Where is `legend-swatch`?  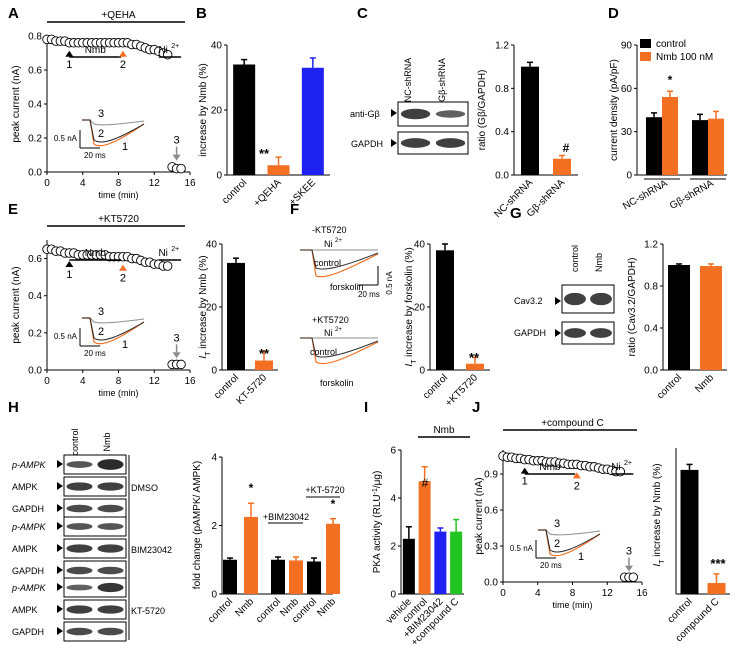
legend-swatch is located at coordinates (645, 43).